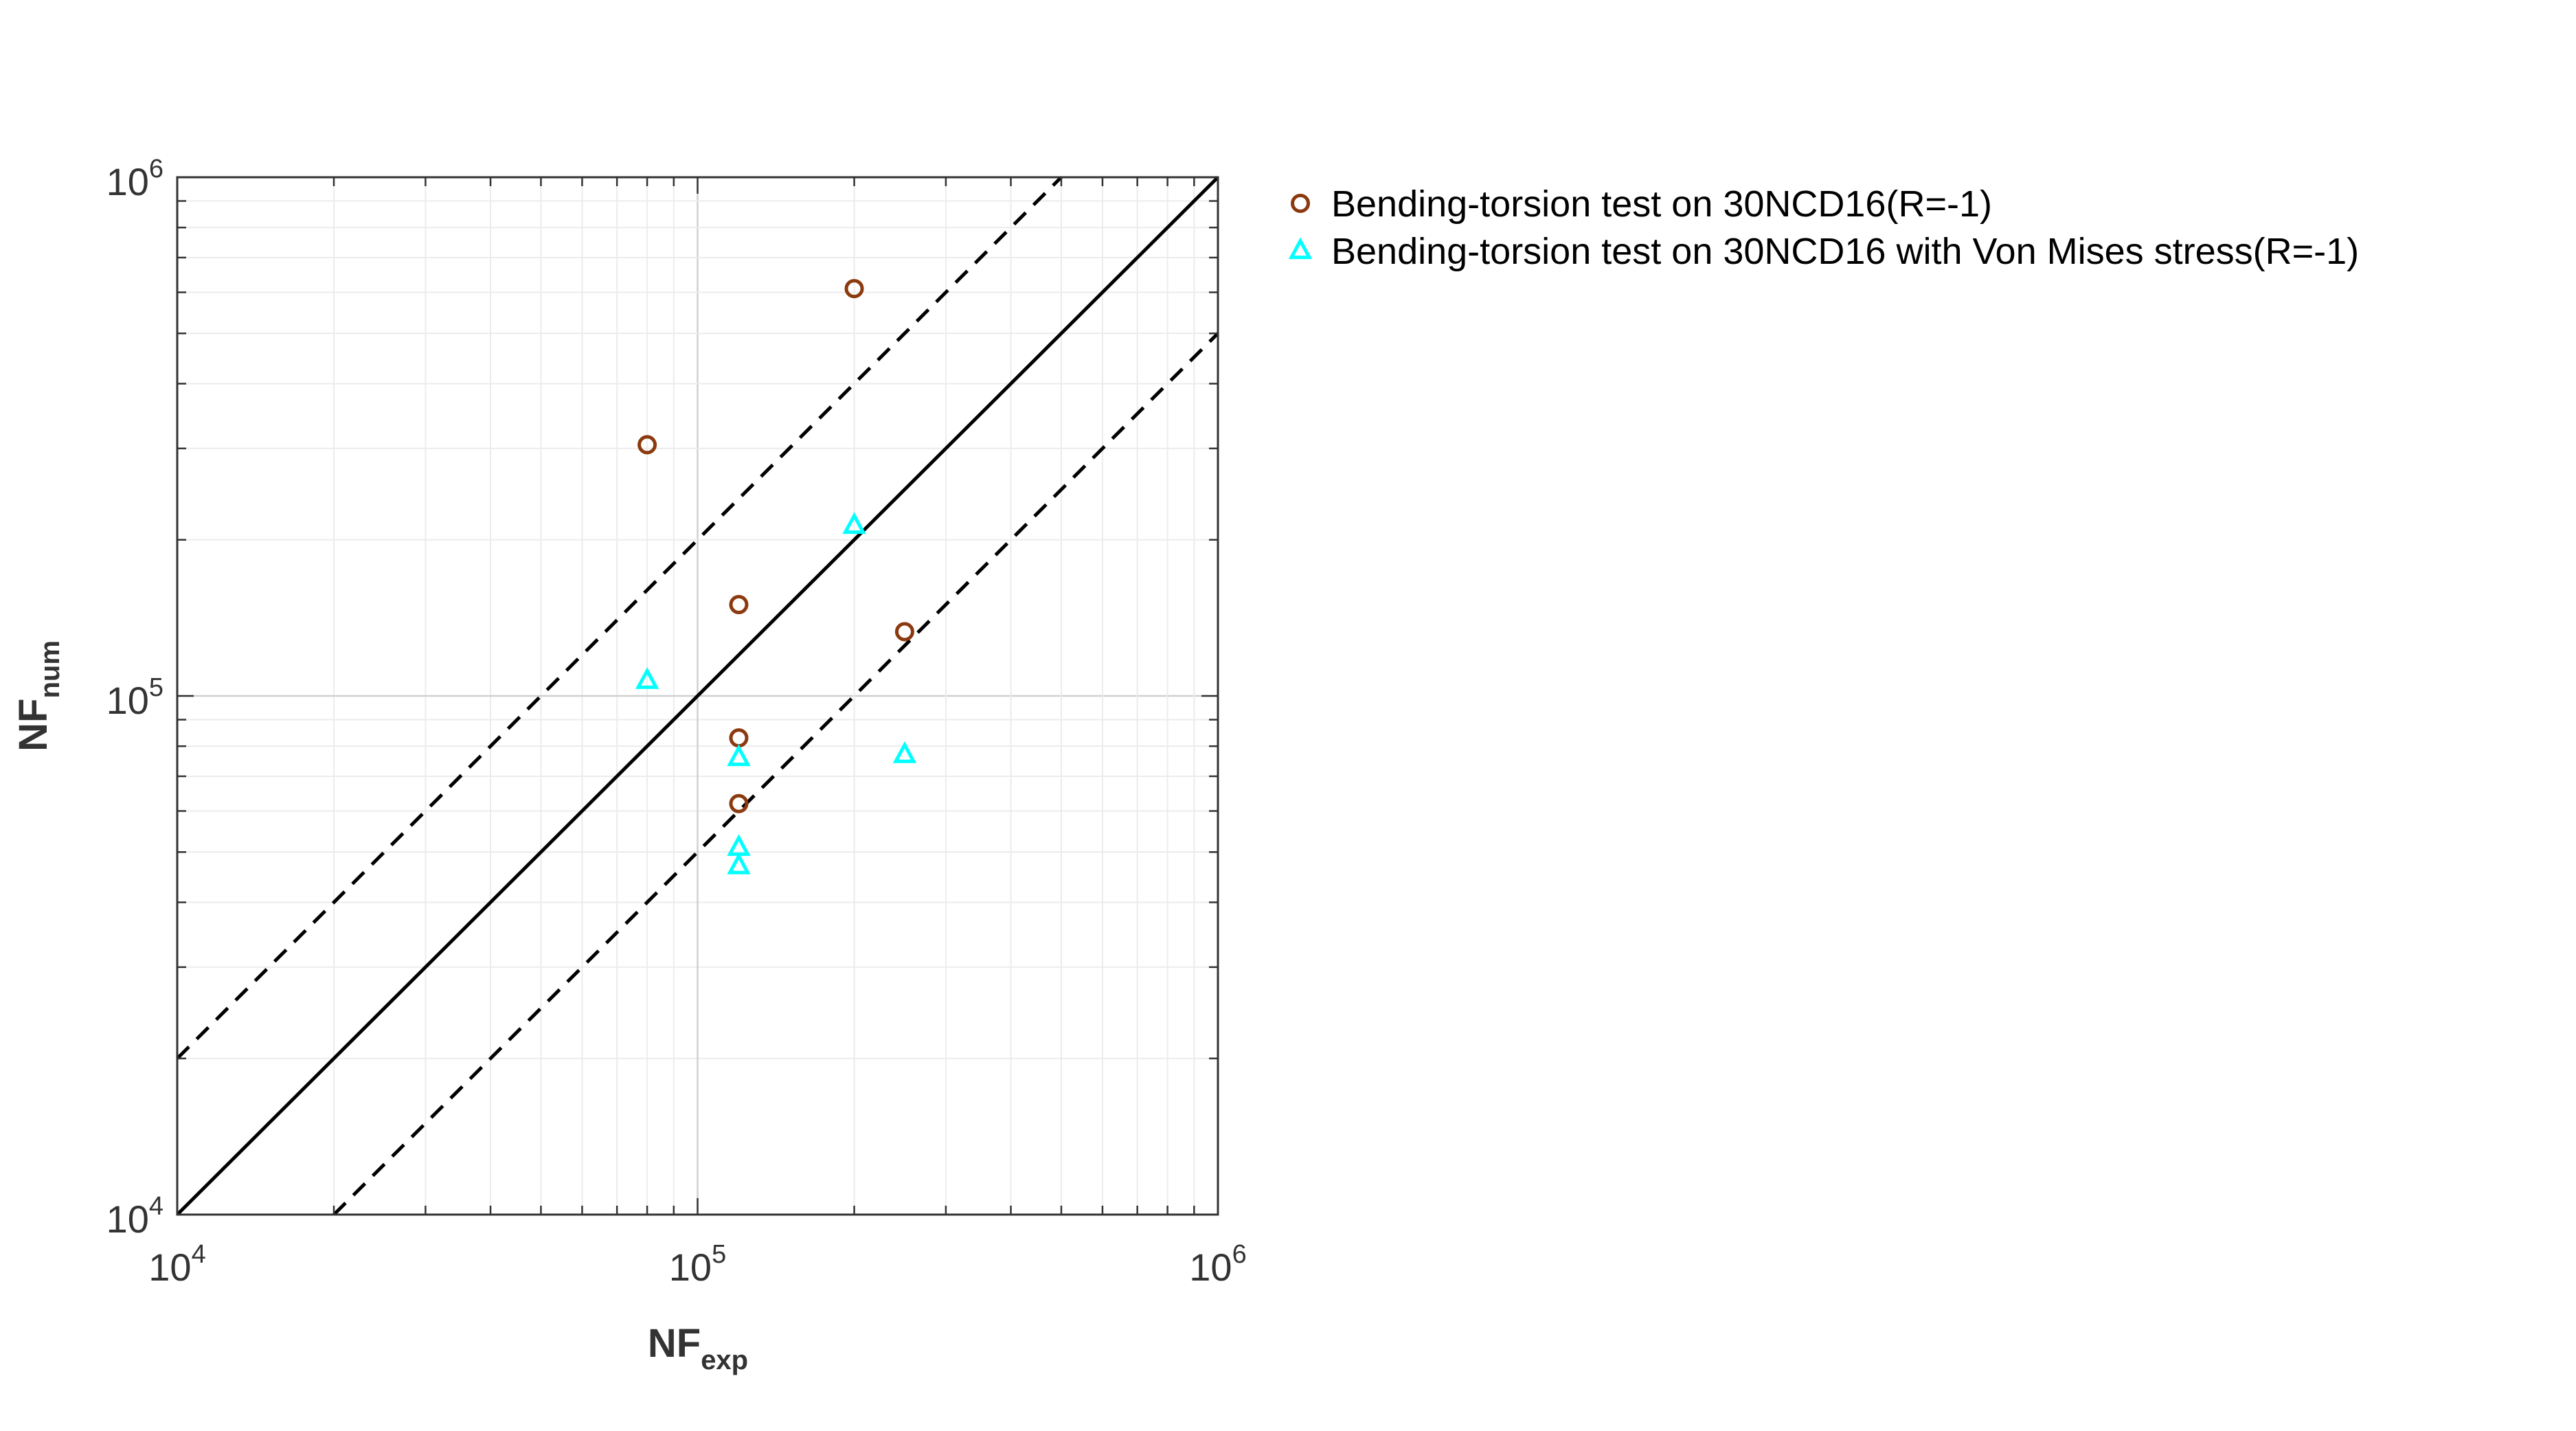  What do you see at coordinates (724, 1360) in the screenshot?
I see `x-axis-title-sub: exp` at bounding box center [724, 1360].